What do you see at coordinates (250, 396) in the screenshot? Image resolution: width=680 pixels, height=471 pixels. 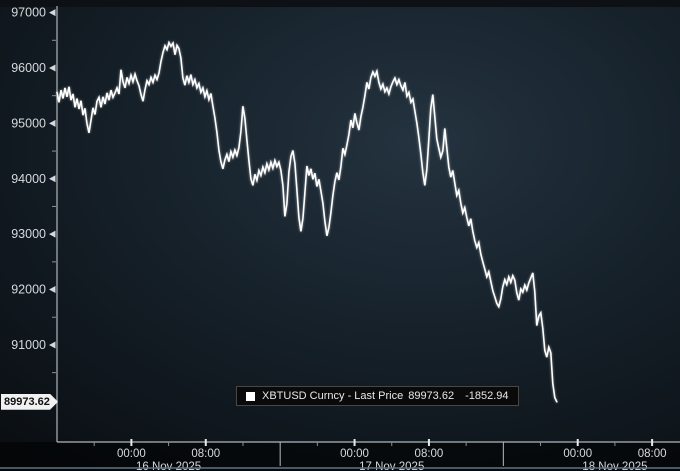 I see `legend-series-swatch-icon` at bounding box center [250, 396].